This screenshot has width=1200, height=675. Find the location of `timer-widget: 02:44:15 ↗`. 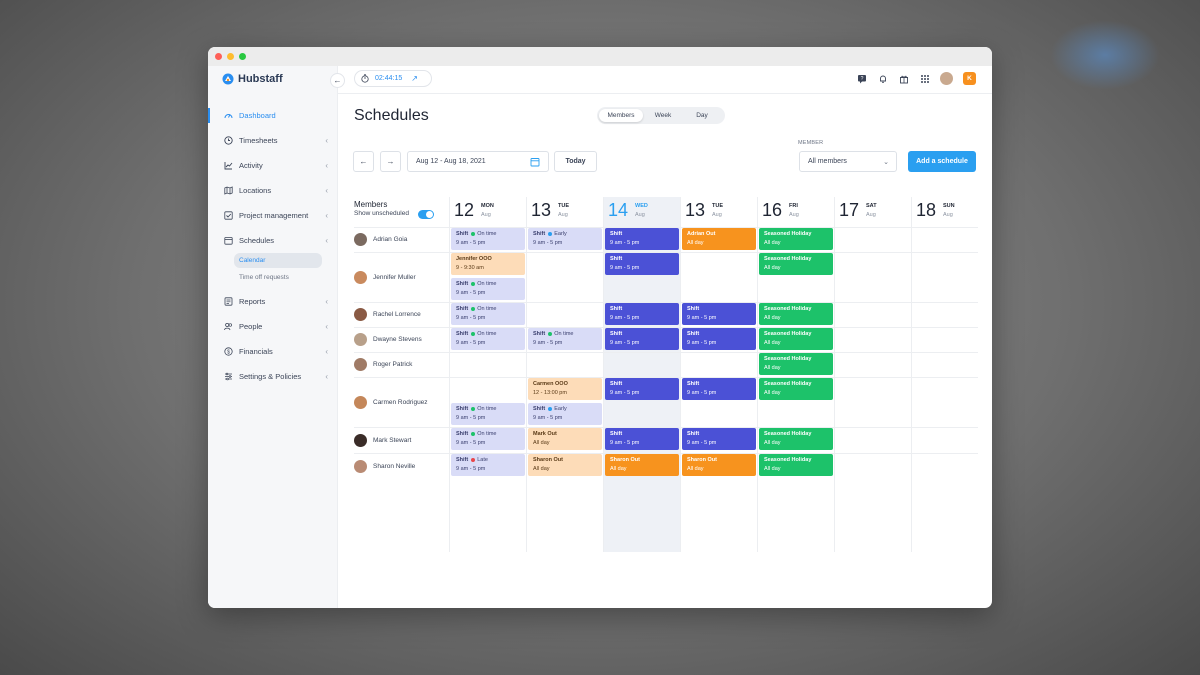

timer-widget: 02:44:15 ↗ is located at coordinates (393, 78).